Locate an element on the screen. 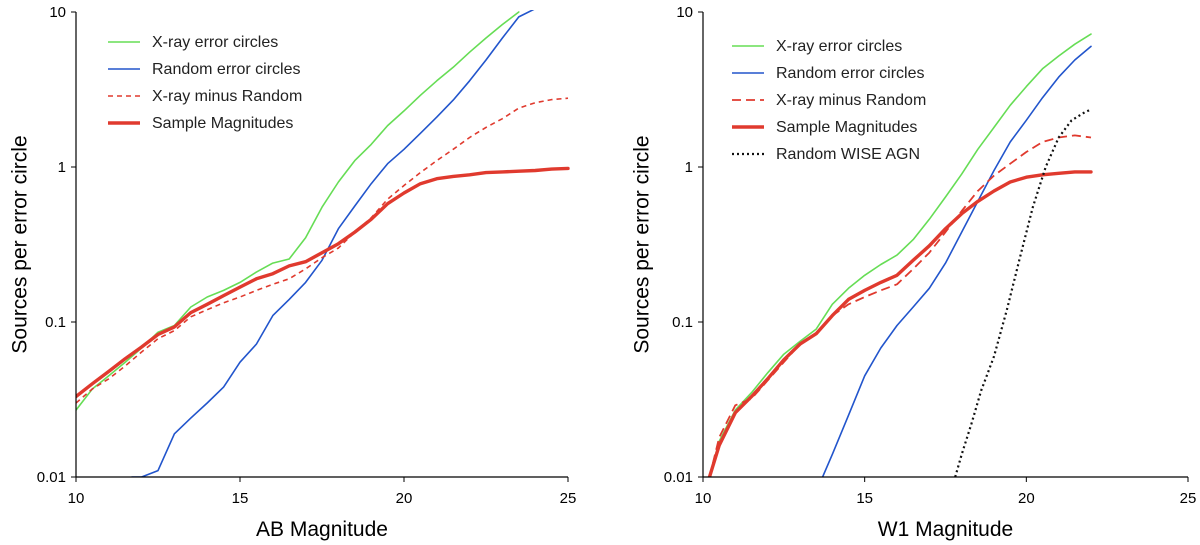 This screenshot has width=1200, height=545. x-axis-title: AB Magnitude is located at coordinates (322, 529).